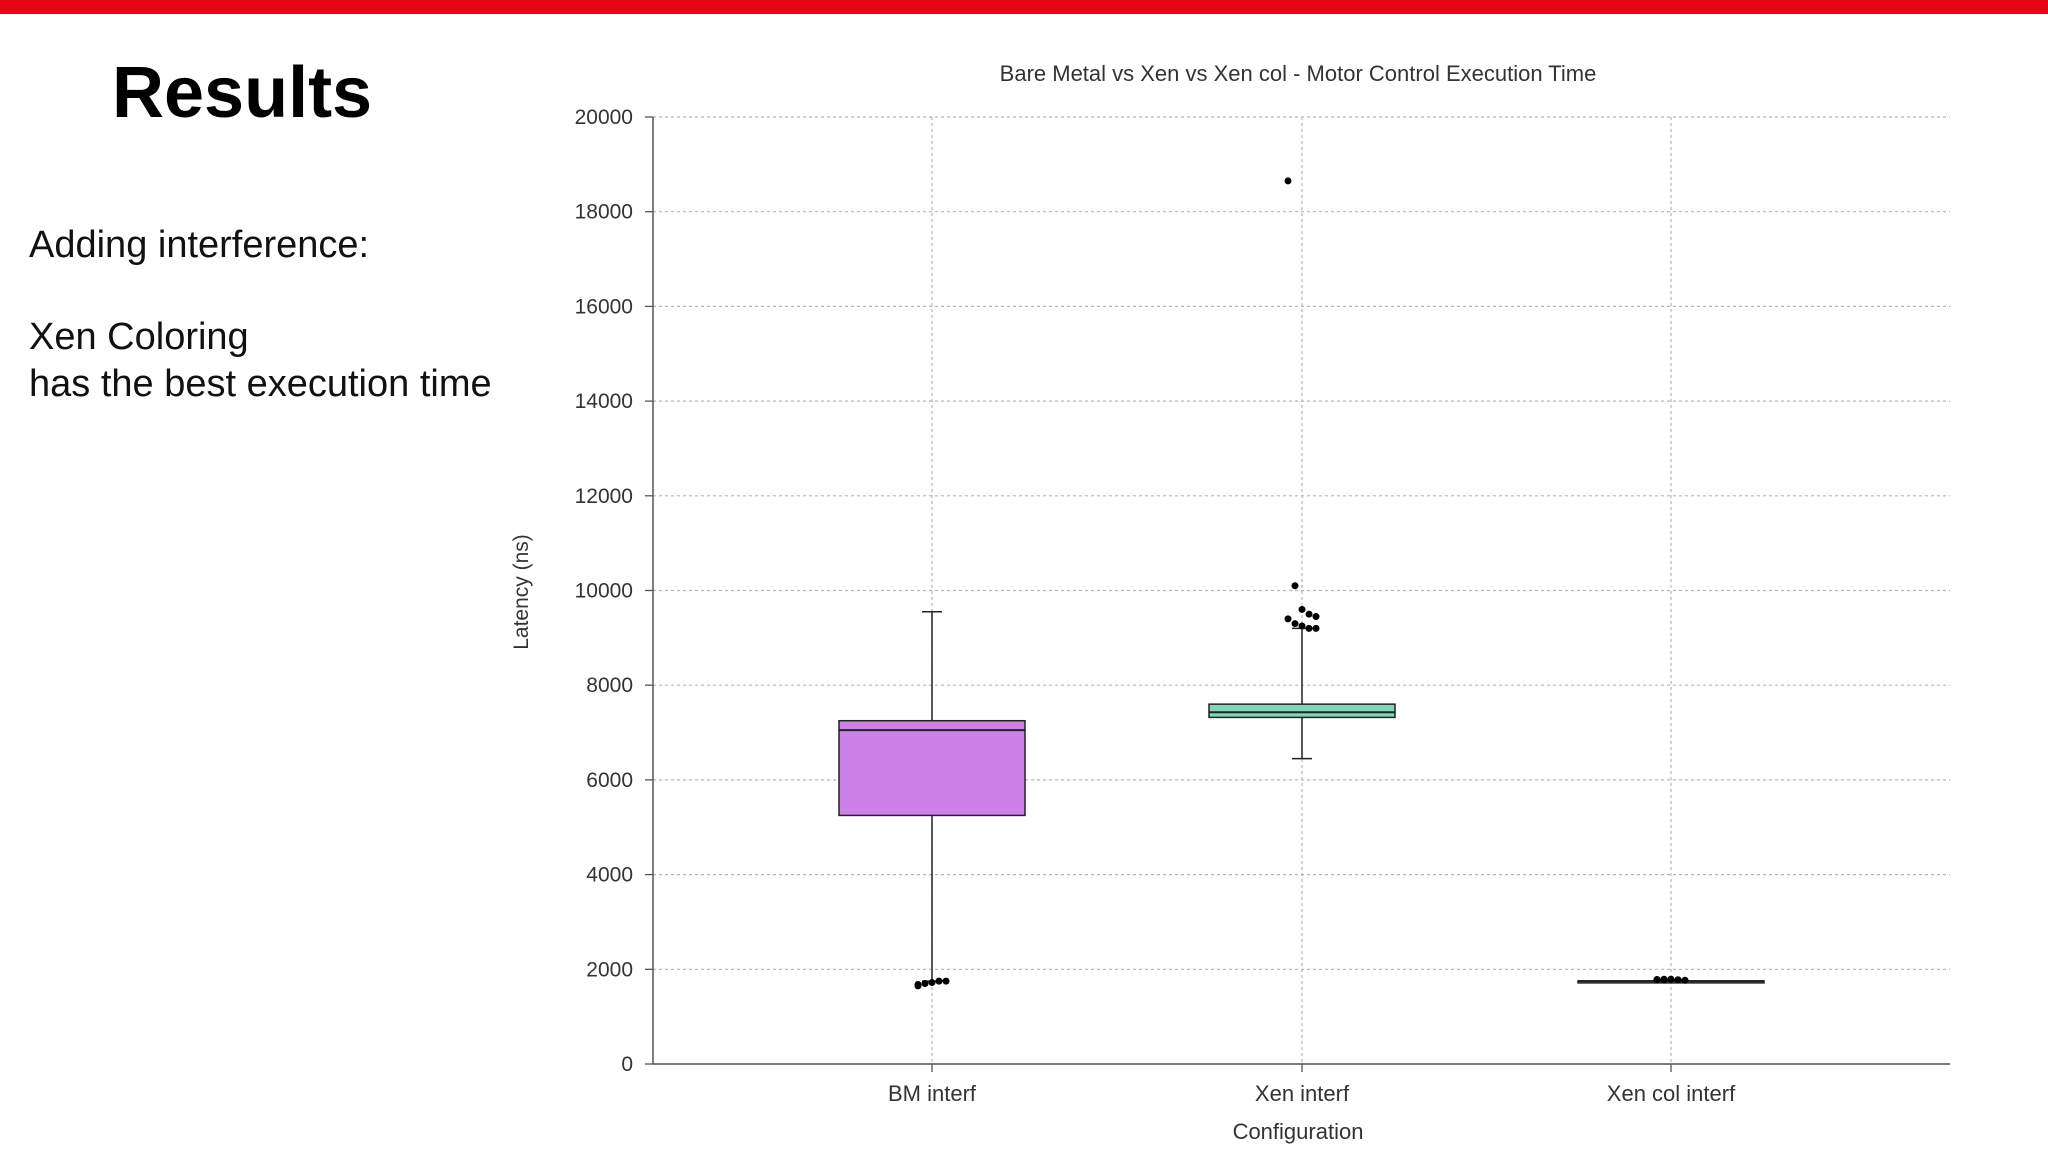 This screenshot has width=2048, height=1152. I want to click on x-tick-label: Xen col interf, so click(1671, 1093).